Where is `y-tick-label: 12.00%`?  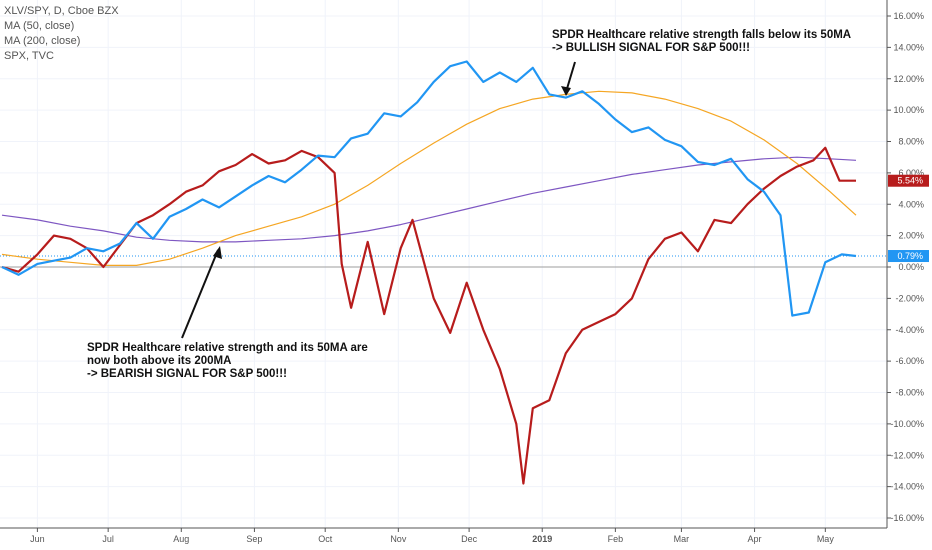
y-tick-label: 12.00% is located at coordinates (908, 79).